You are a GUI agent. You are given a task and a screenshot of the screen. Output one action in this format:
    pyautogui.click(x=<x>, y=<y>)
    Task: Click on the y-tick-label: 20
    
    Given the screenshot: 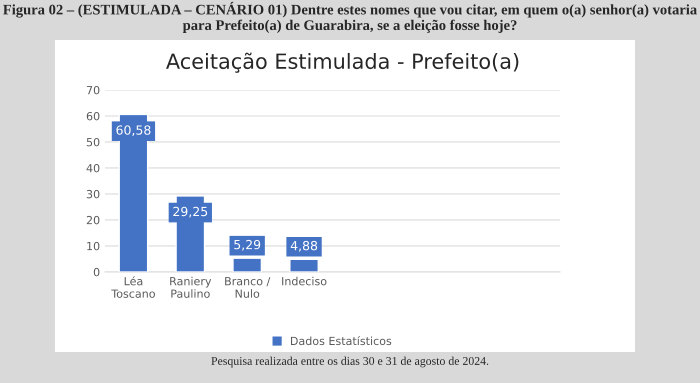 What is the action you would take?
    pyautogui.click(x=93, y=220)
    